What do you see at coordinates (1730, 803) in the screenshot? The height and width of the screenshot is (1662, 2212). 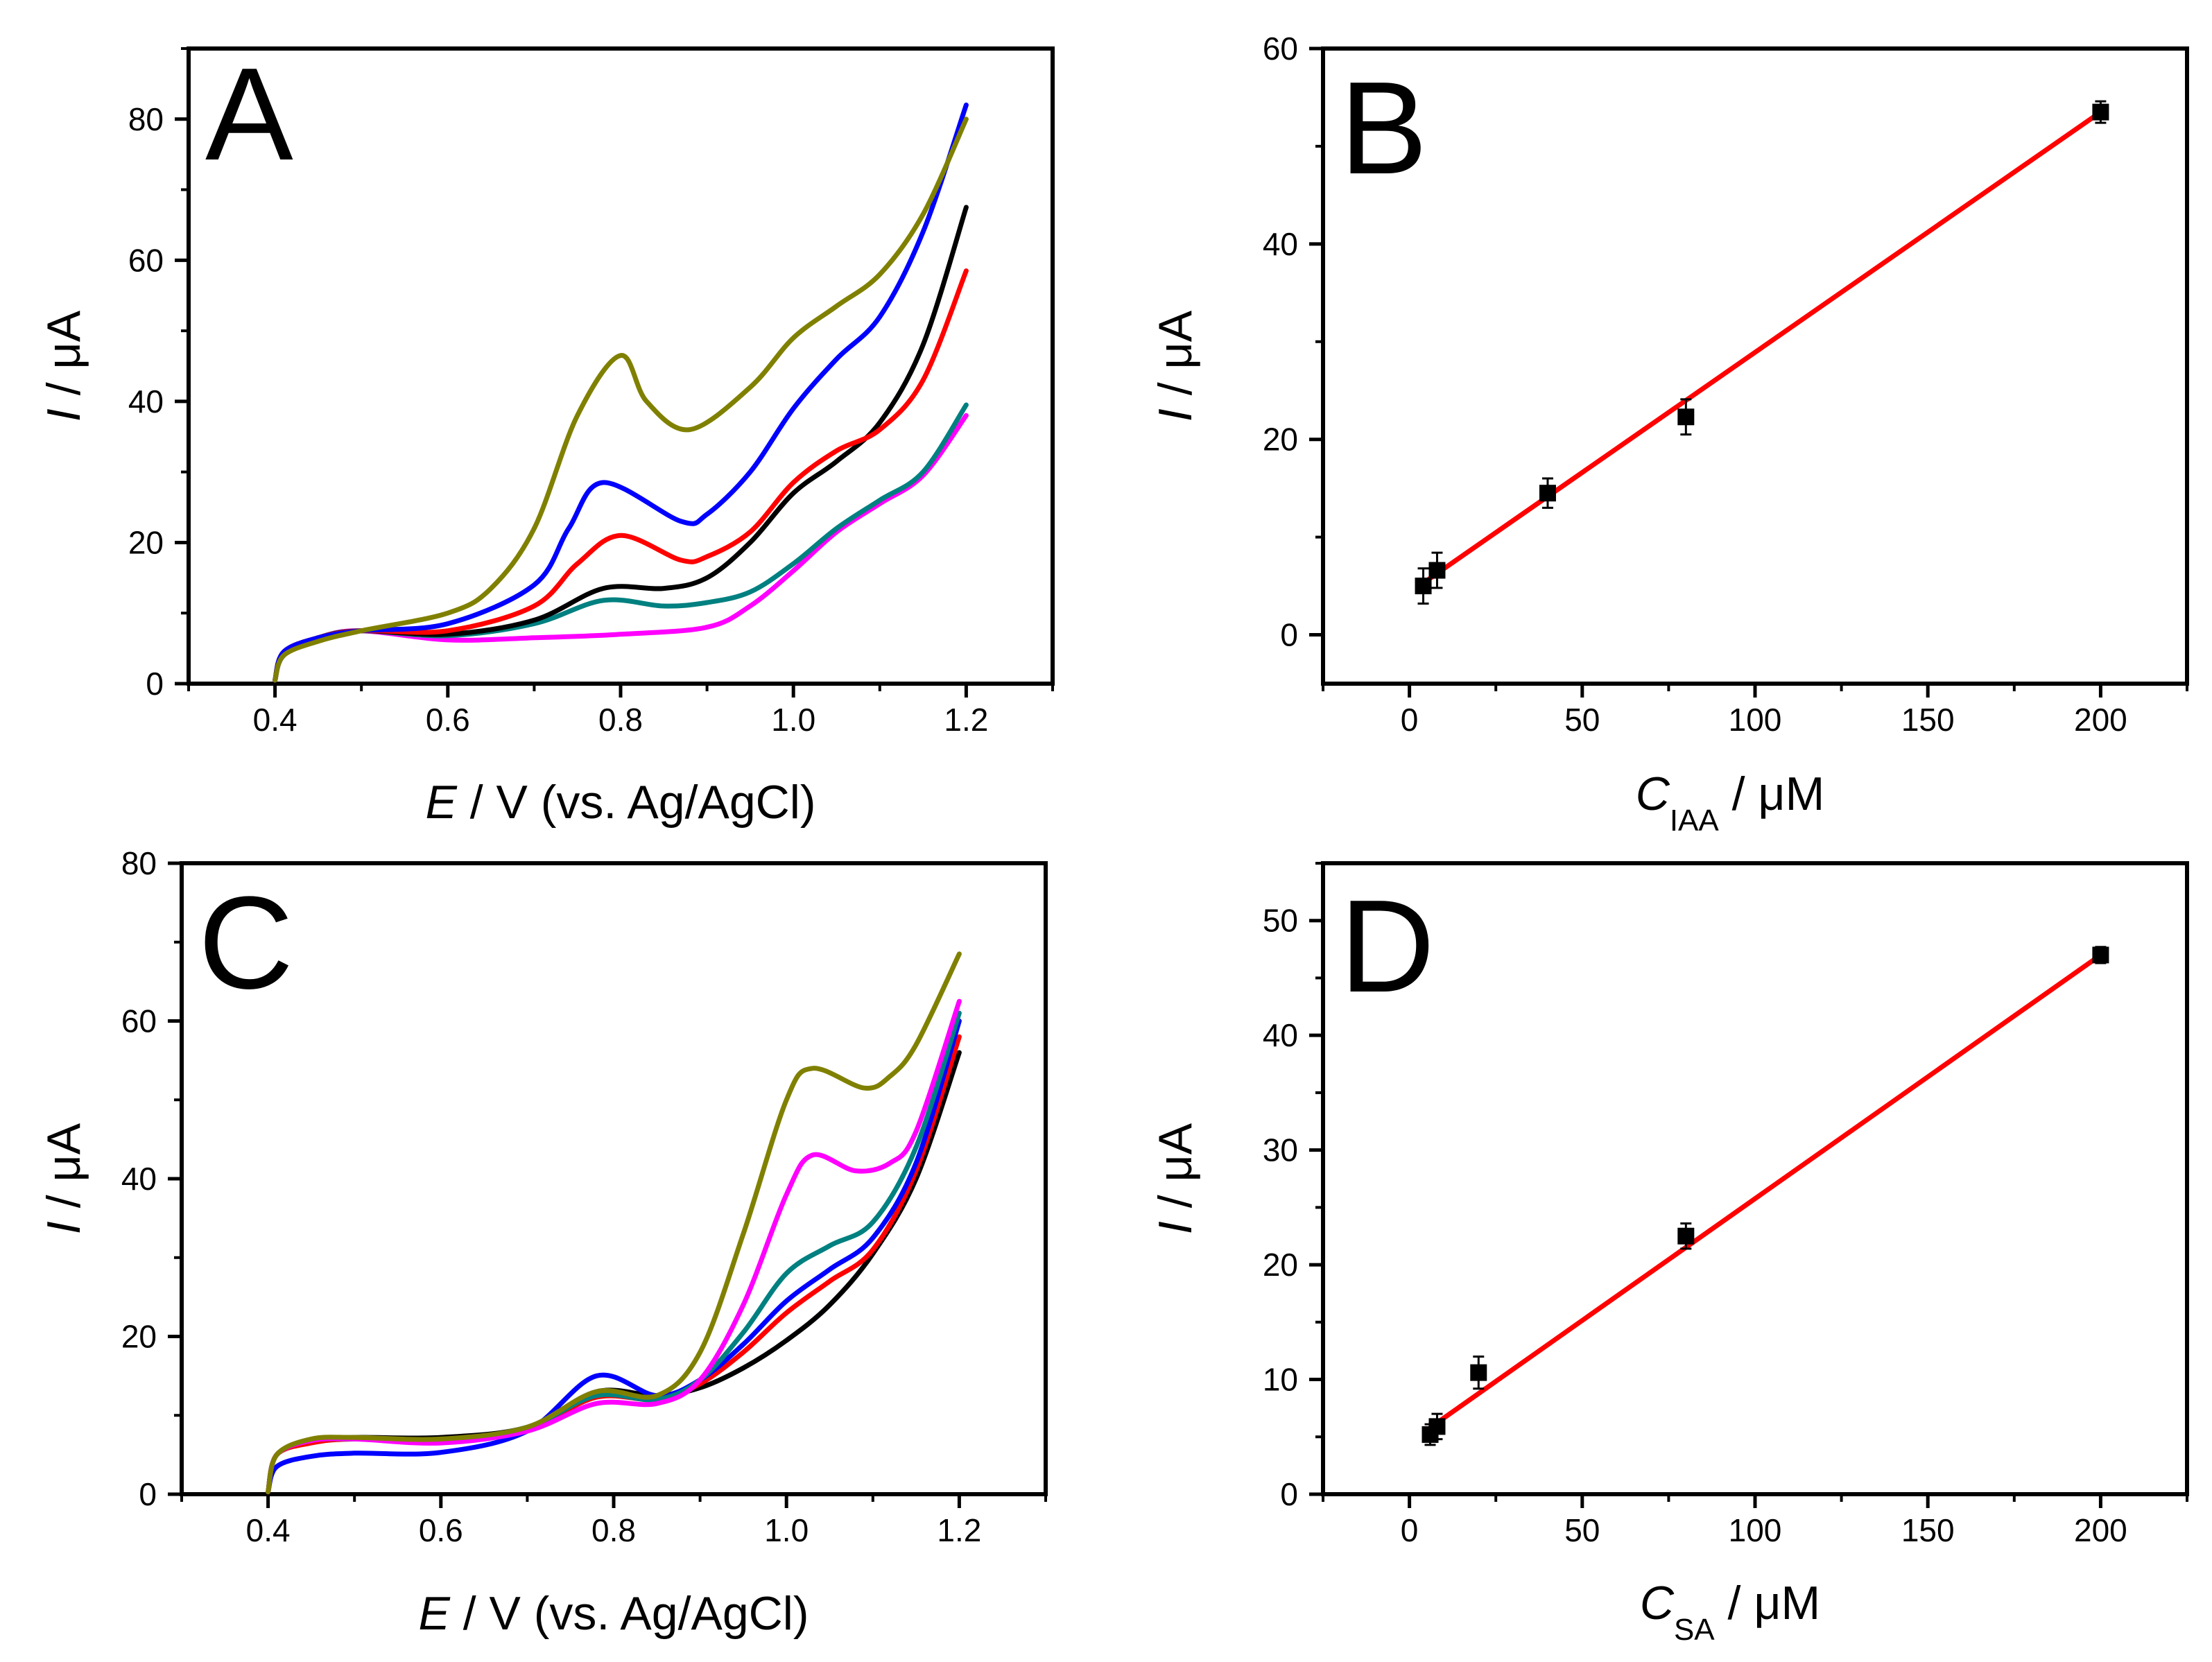 I see `x-axis-label: CIAA / μM` at bounding box center [1730, 803].